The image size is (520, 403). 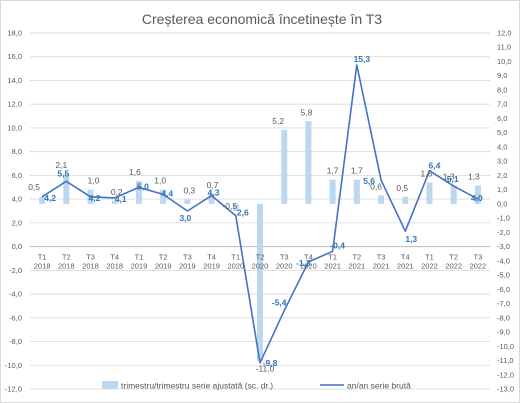 What do you see at coordinates (502, 203) in the screenshot?
I see `y-right-tick-label: 0,0` at bounding box center [502, 203].